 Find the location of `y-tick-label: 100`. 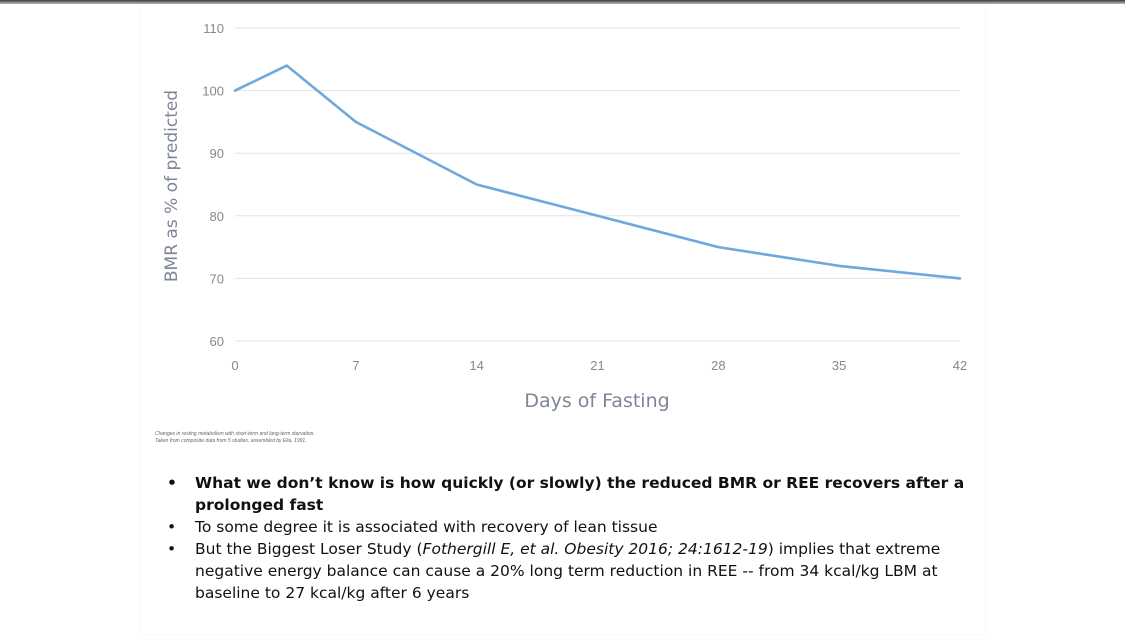

y-tick-label: 100 is located at coordinates (213, 91).